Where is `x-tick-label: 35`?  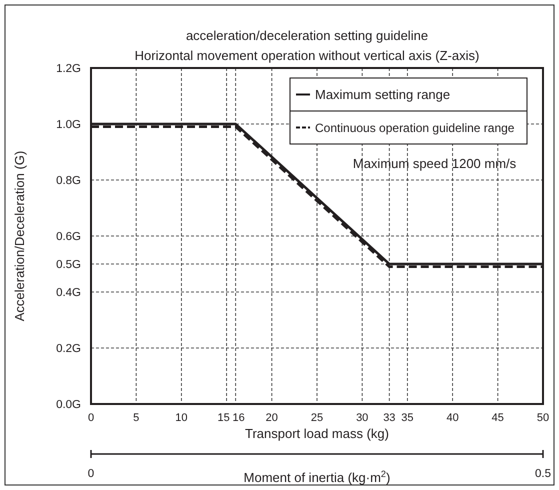
x-tick-label: 35 is located at coordinates (407, 418).